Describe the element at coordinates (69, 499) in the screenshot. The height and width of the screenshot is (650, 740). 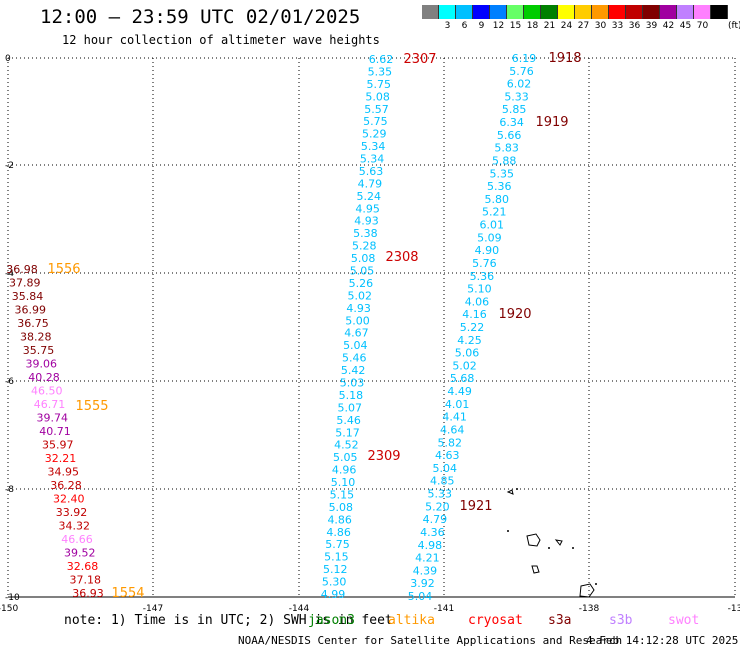
I see `wave-height-label: 32.40` at that location.